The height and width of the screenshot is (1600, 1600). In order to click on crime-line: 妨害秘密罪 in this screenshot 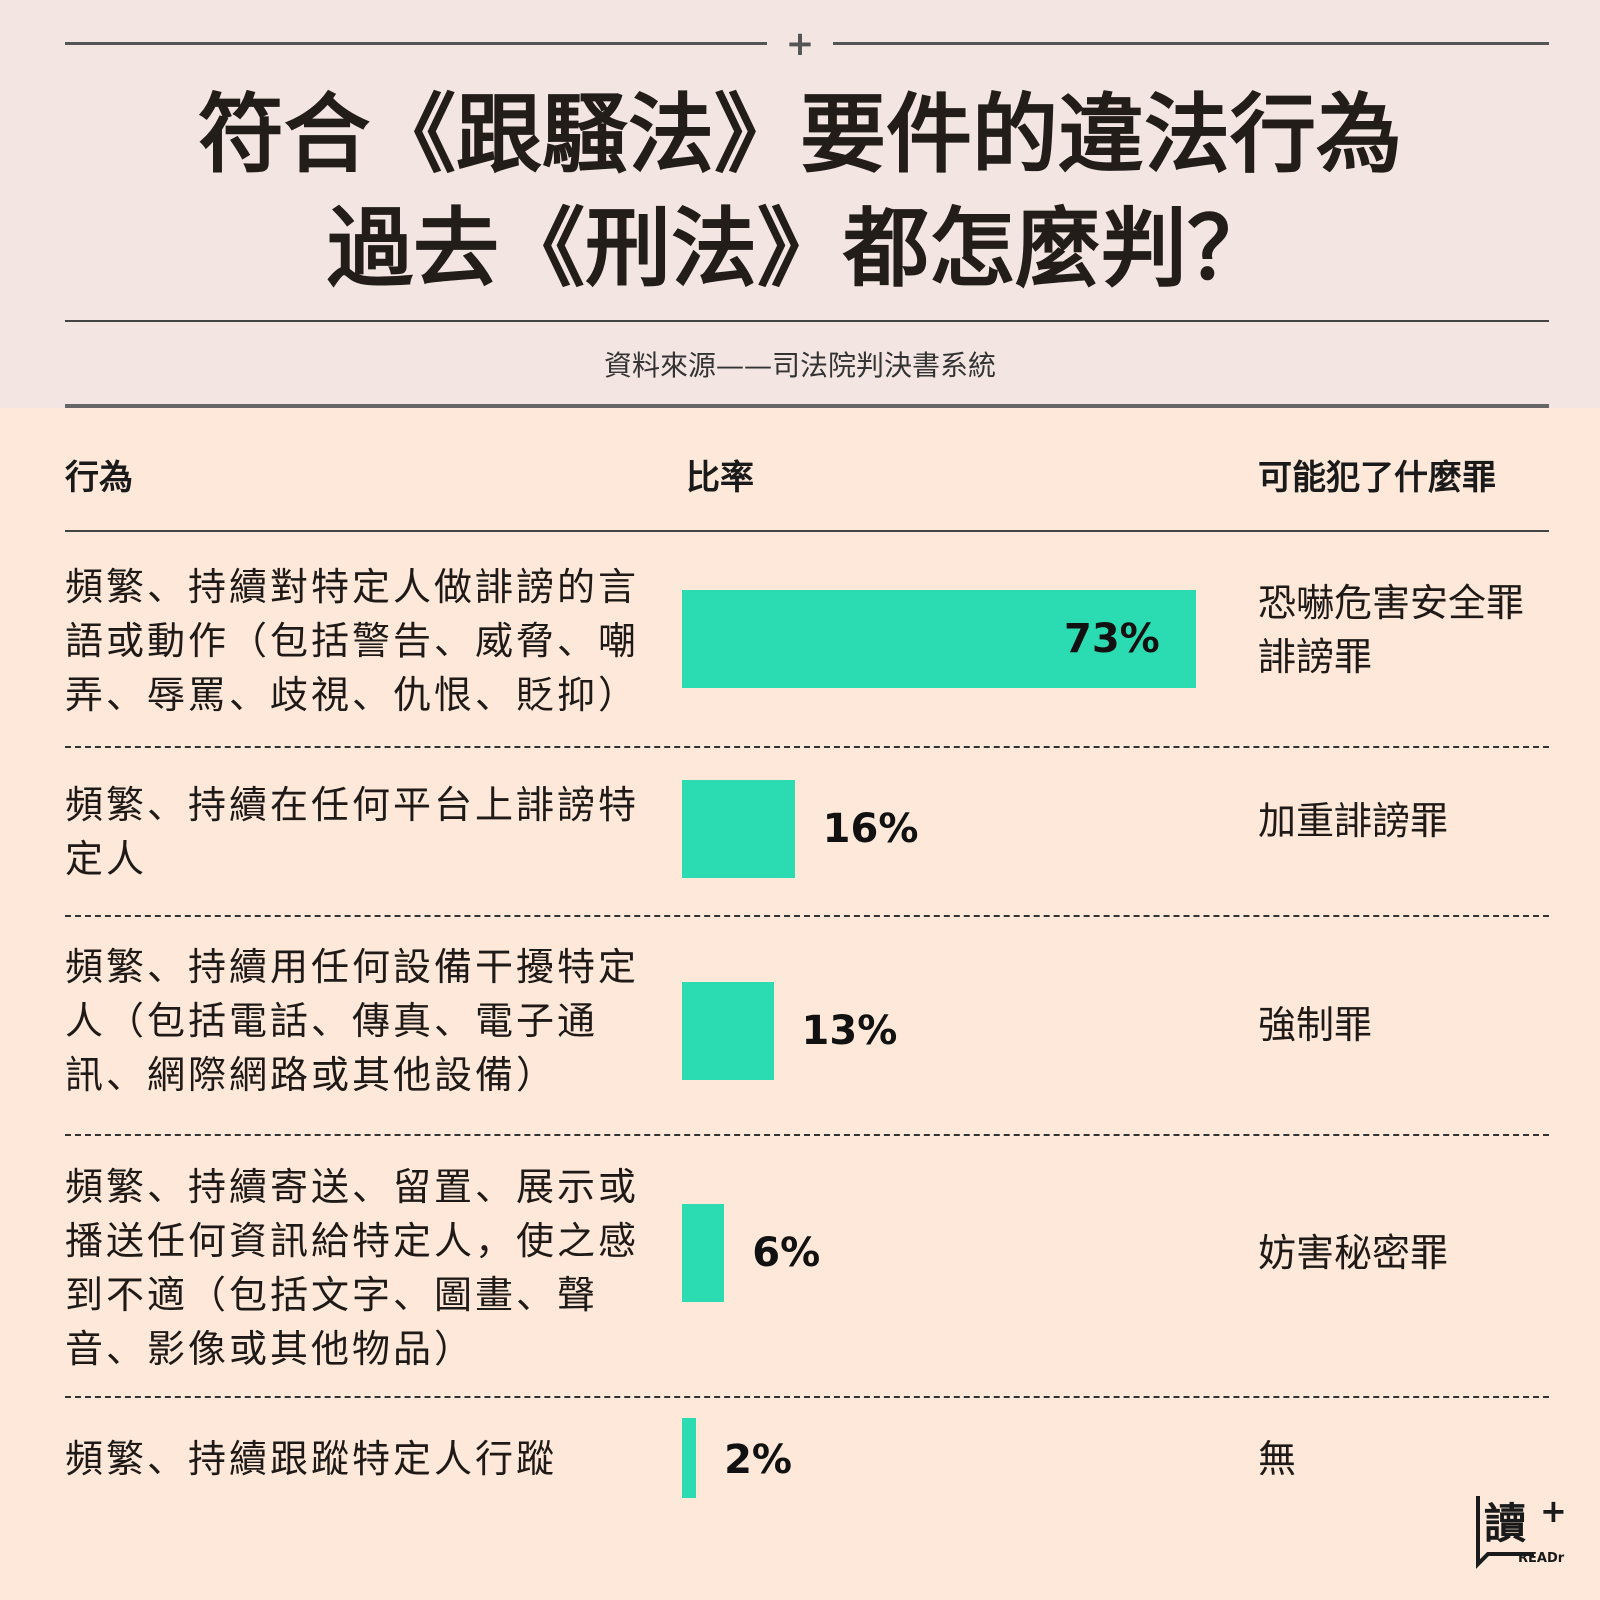, I will do `click(1353, 1253)`.